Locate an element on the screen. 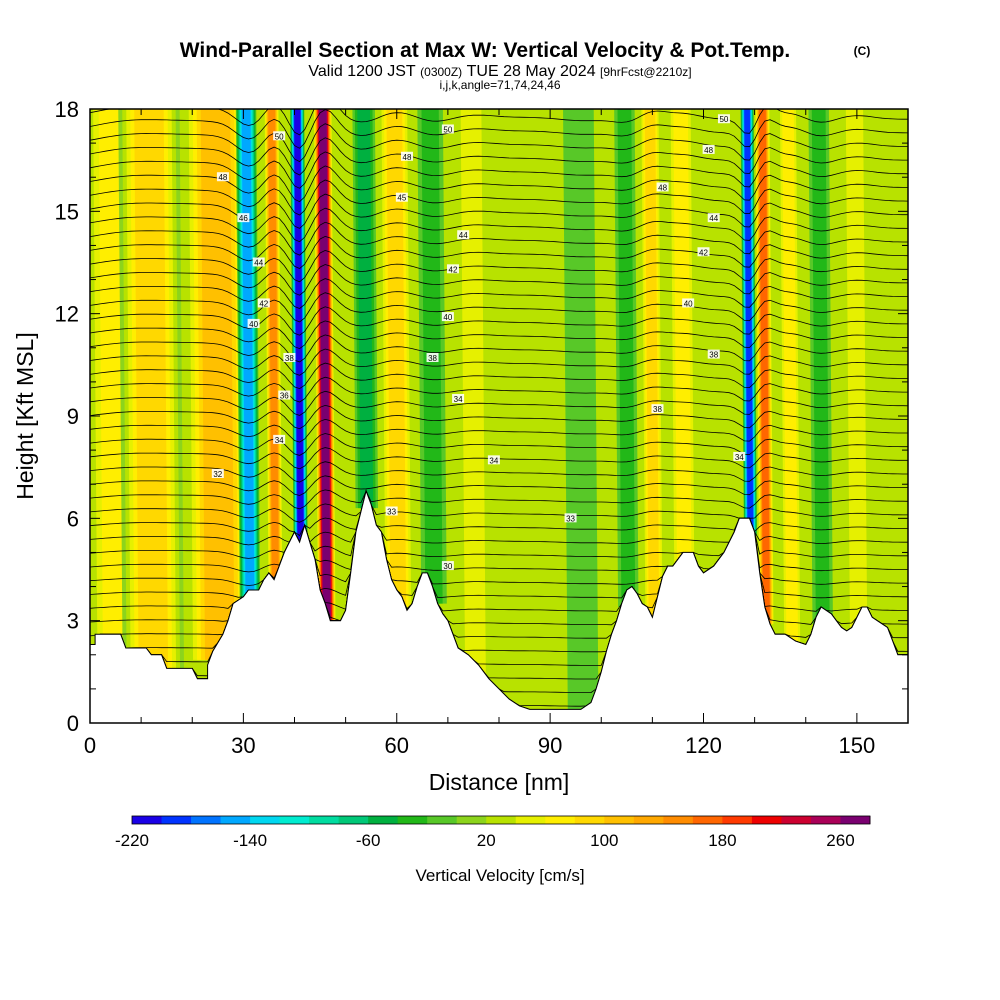 The height and width of the screenshot is (1000, 1000). theta-label-text: 34 is located at coordinates (458, 399).